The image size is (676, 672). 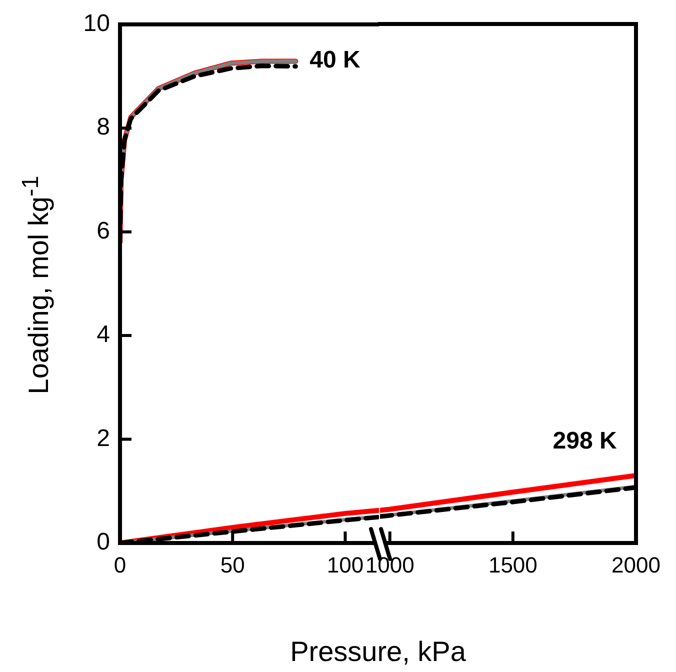 I want to click on y-tick-label: 2, so click(x=103, y=438).